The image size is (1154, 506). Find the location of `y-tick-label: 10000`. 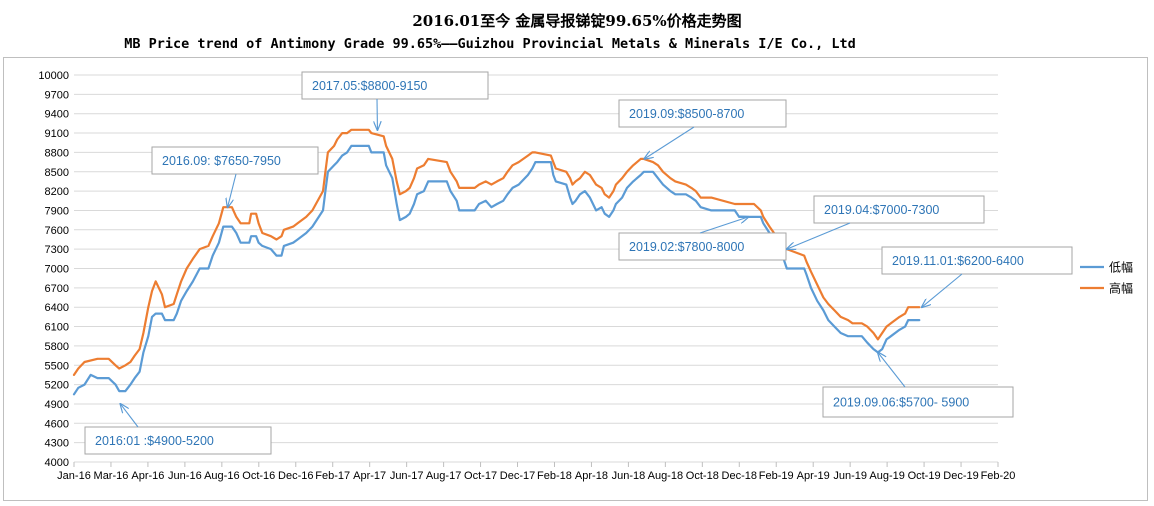

y-tick-label: 10000 is located at coordinates (53, 76).